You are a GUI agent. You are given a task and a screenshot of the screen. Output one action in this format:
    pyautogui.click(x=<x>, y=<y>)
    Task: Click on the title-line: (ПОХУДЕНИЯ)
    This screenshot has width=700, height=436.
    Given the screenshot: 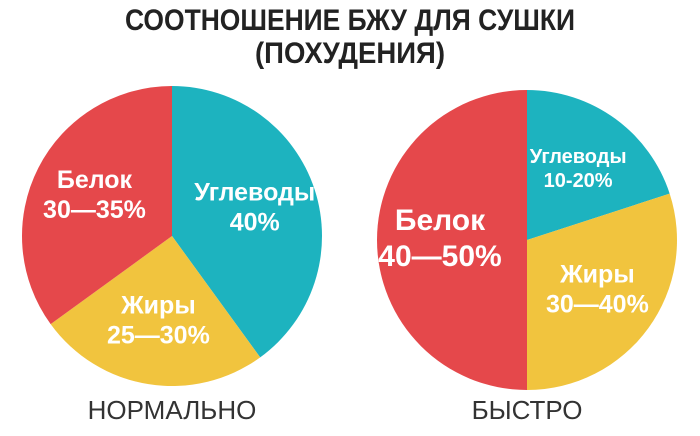 What is the action you would take?
    pyautogui.click(x=350, y=53)
    